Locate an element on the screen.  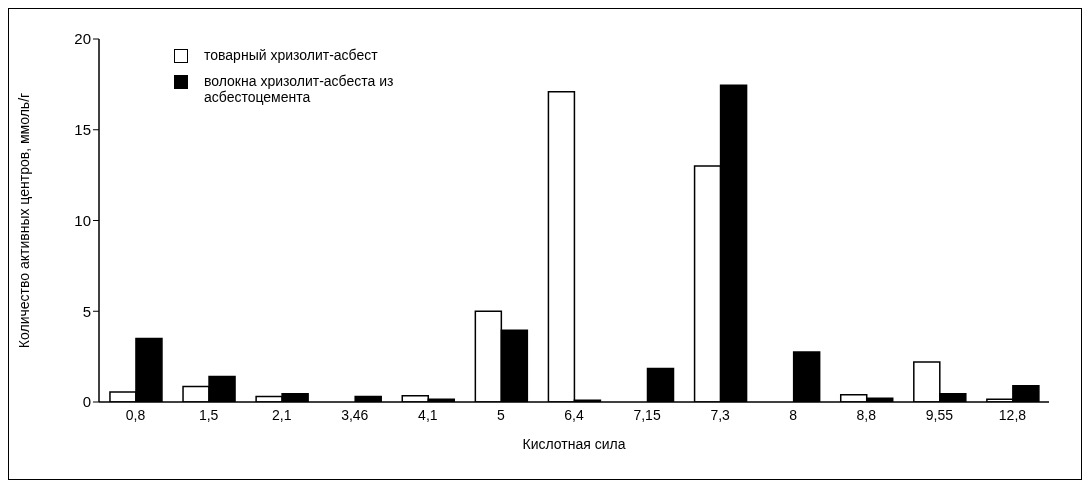
x-tick-label: 4,1 is located at coordinates (428, 414).